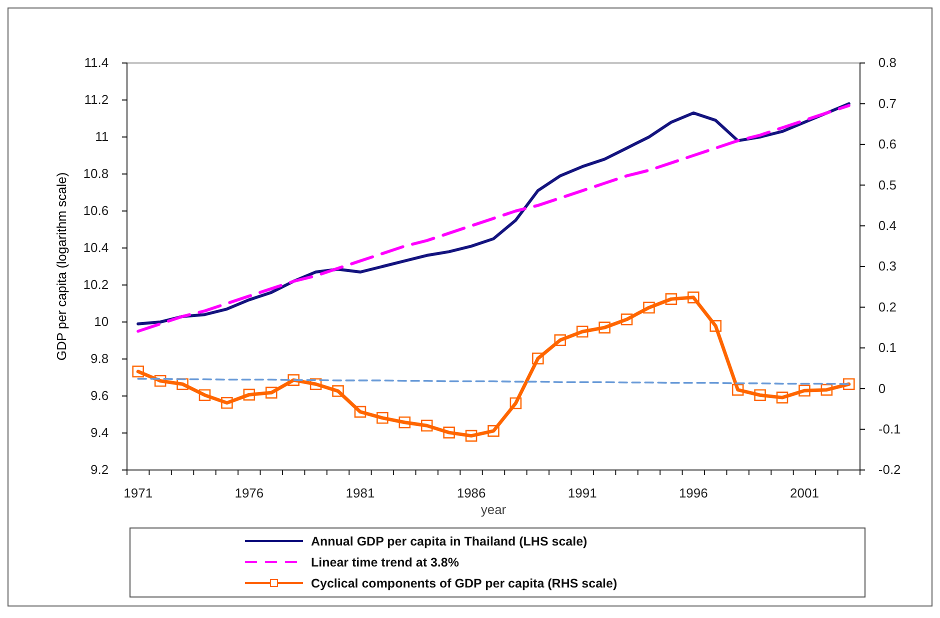 This screenshot has height=618, width=940. I want to click on legend-label: Annual GDP per capita in Thailand (LHS scale), so click(449, 541).